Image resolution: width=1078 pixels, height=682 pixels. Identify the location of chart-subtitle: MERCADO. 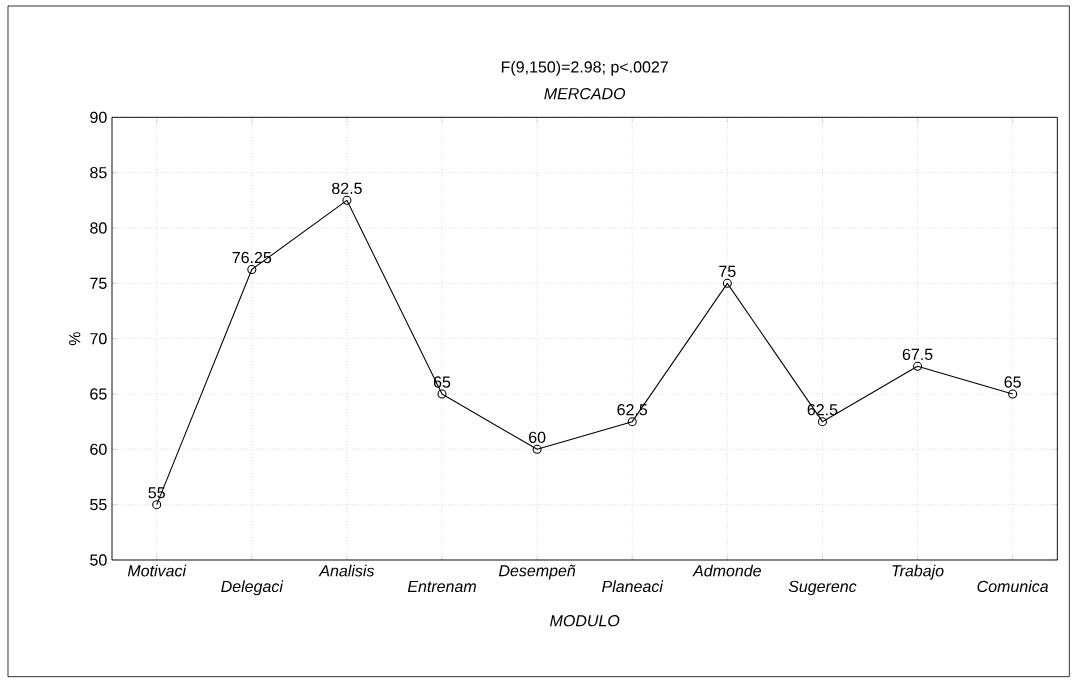
(585, 93).